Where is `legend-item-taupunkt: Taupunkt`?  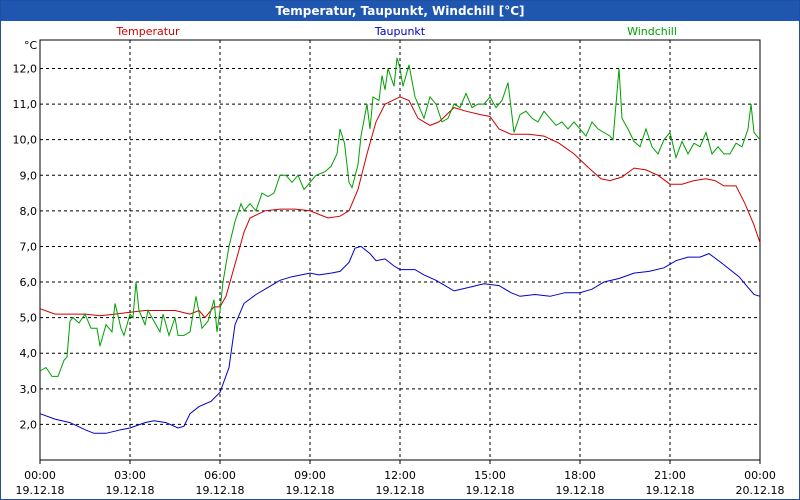
legend-item-taupunkt: Taupunkt is located at coordinates (400, 31).